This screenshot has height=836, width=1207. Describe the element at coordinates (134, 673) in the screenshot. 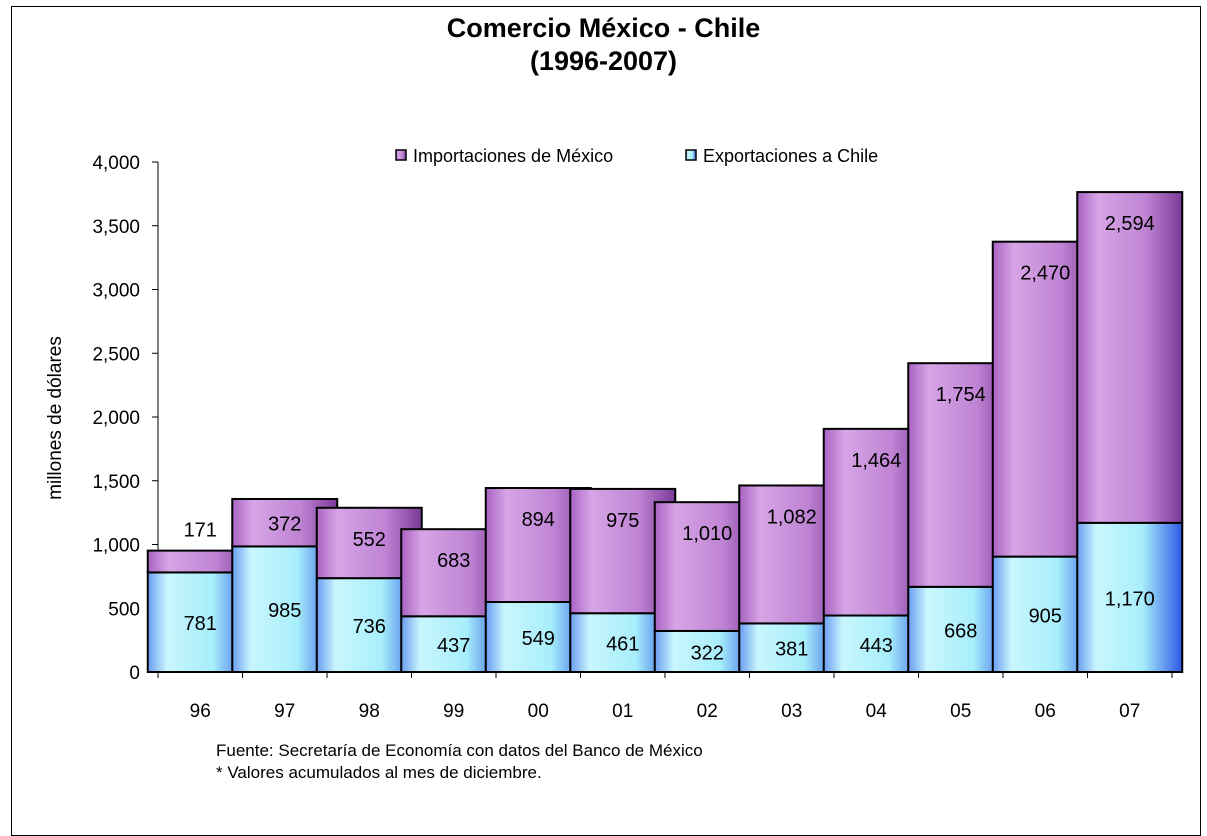

I see `y-tick-label: 0` at that location.